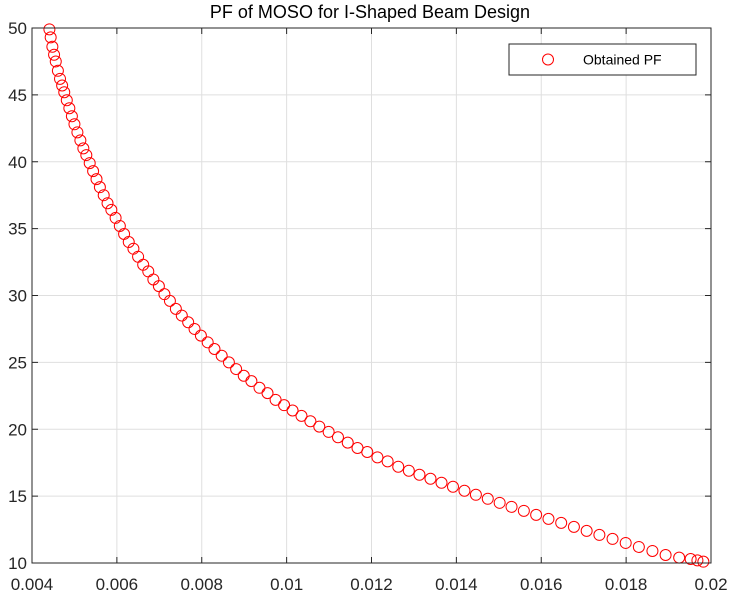 The height and width of the screenshot is (595, 733). What do you see at coordinates (456, 584) in the screenshot?
I see `x-tick-label: 0.014` at bounding box center [456, 584].